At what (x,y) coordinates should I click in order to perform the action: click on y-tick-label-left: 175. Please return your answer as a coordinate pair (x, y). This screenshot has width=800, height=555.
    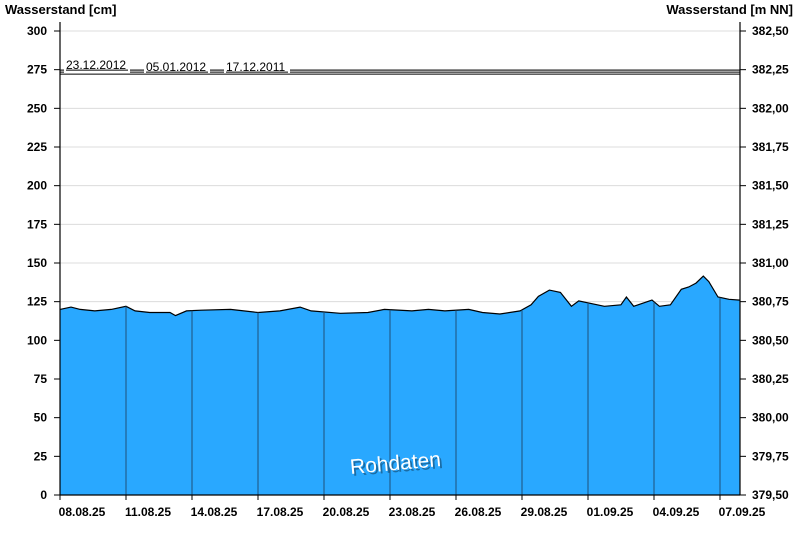
    Looking at the image, I should click on (37, 224).